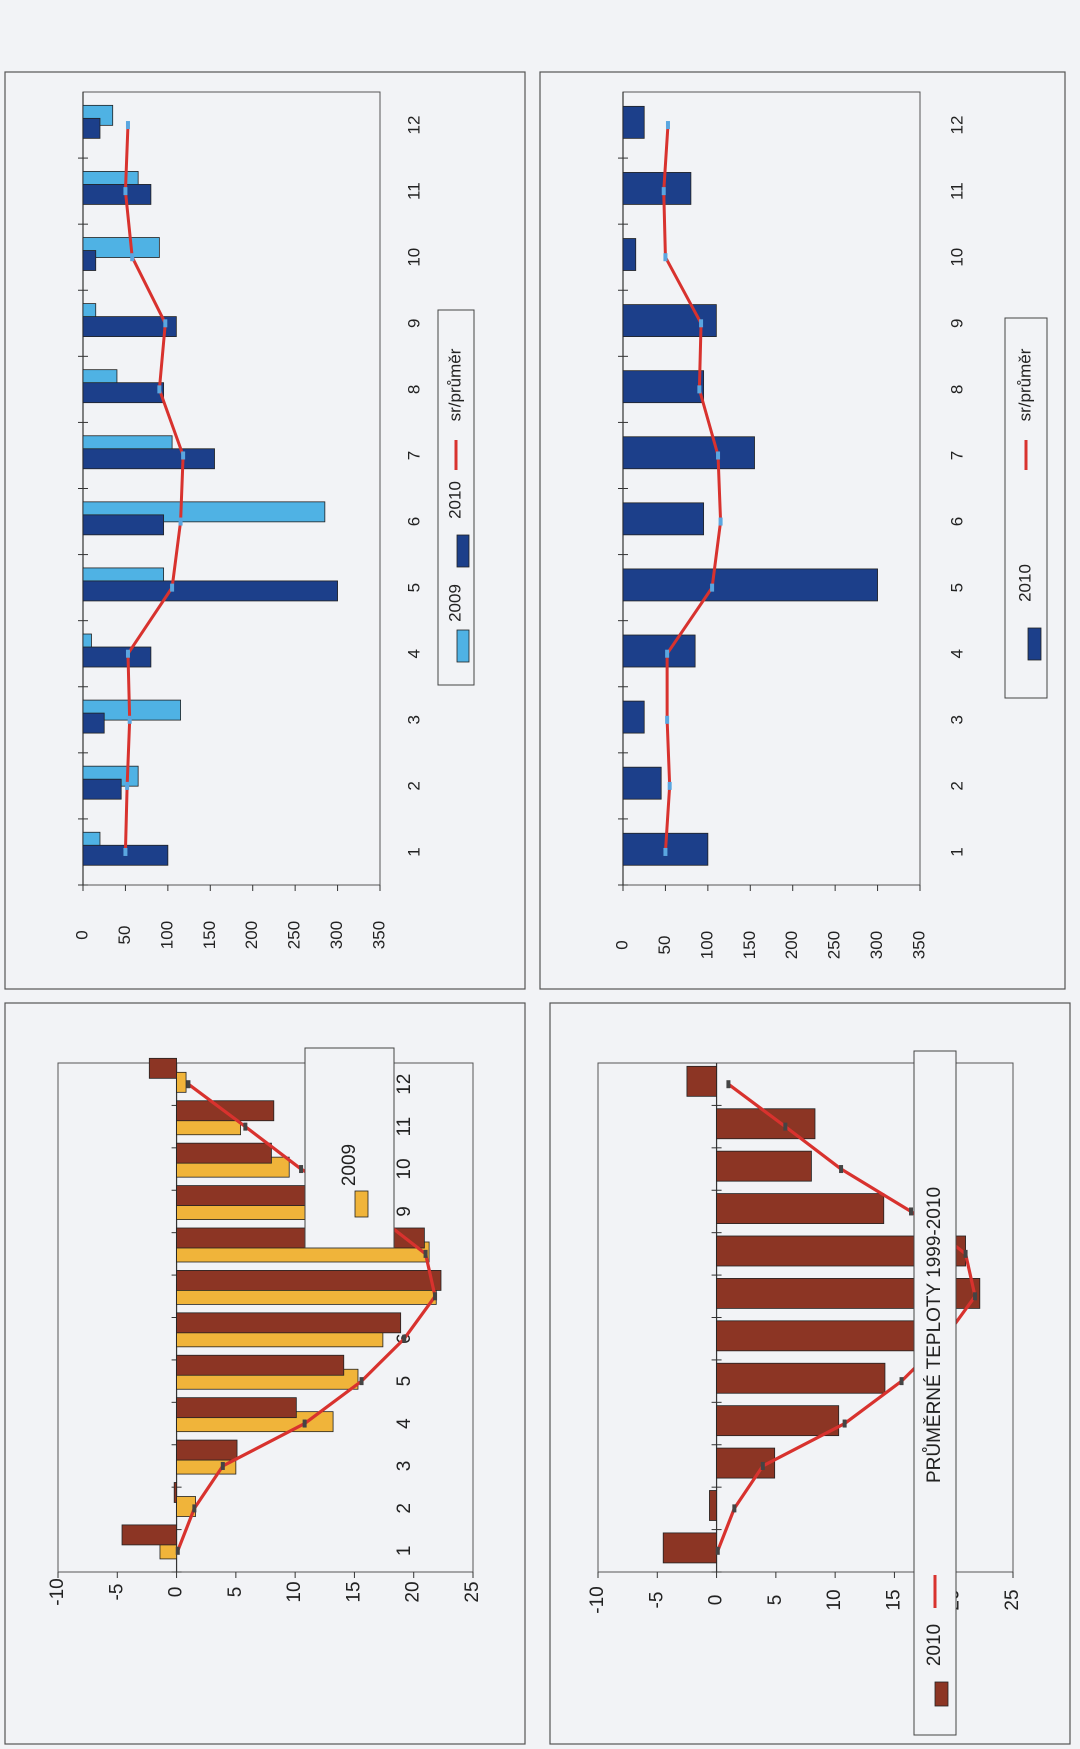 The image size is (1080, 1749). What do you see at coordinates (124, 935) in the screenshot?
I see `value-tick-label: 50` at bounding box center [124, 935].